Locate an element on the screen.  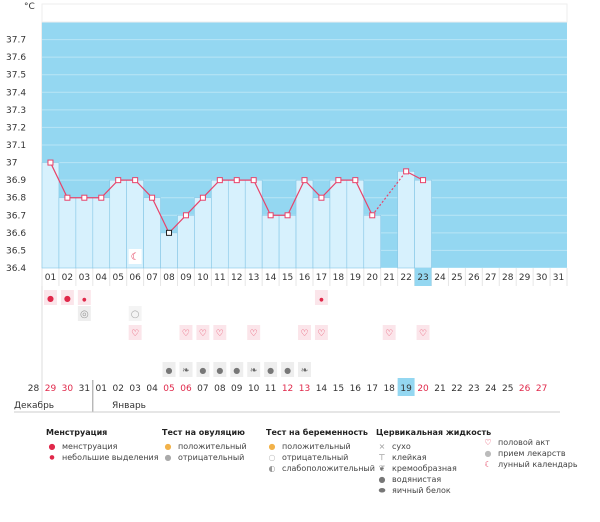
cycle-day-label: 30 is located at coordinates (542, 278).